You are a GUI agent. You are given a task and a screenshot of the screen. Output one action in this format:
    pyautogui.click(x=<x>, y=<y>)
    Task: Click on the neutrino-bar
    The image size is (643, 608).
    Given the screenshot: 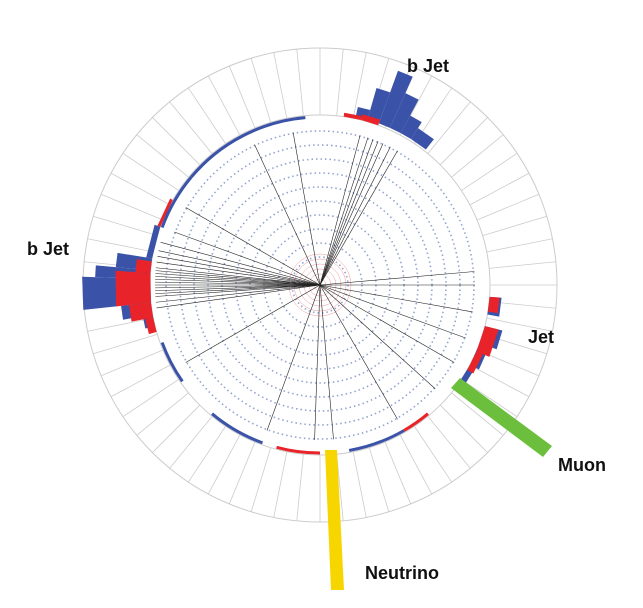 What is the action you would take?
    pyautogui.click(x=334, y=520)
    